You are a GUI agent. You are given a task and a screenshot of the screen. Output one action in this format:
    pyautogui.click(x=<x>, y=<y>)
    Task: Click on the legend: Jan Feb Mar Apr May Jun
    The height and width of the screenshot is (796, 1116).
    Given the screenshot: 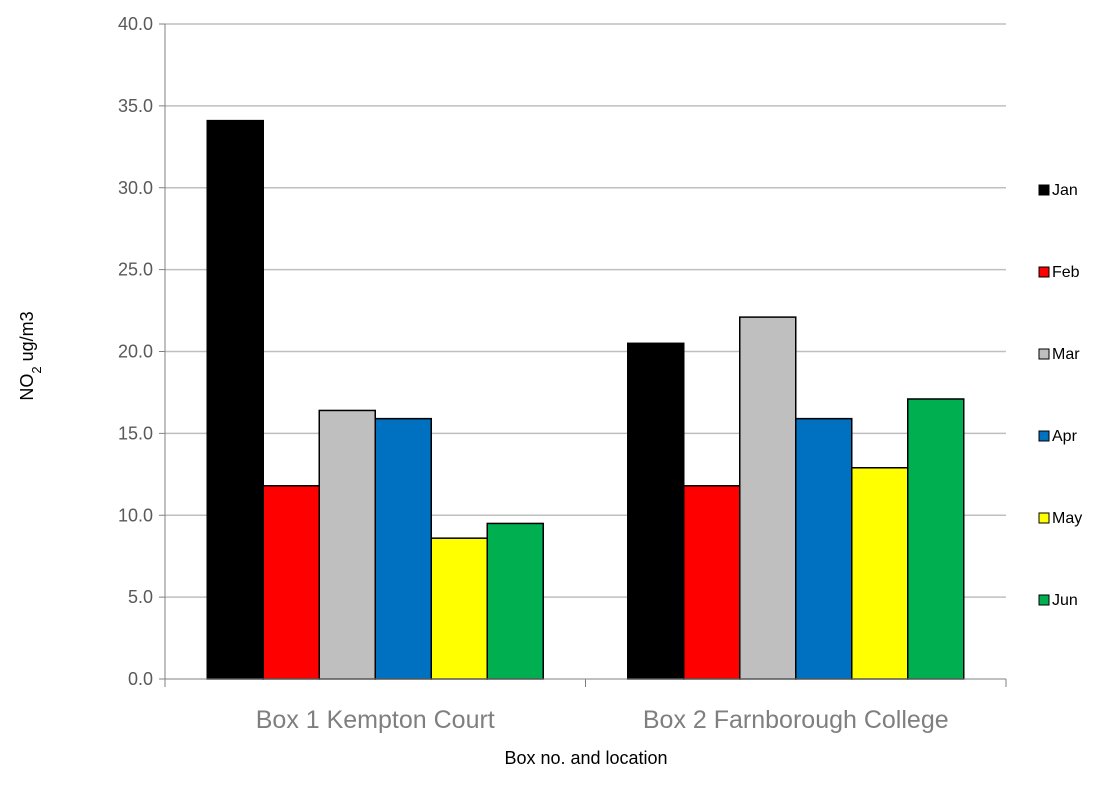 What is the action you would take?
    pyautogui.click(x=1060, y=395)
    